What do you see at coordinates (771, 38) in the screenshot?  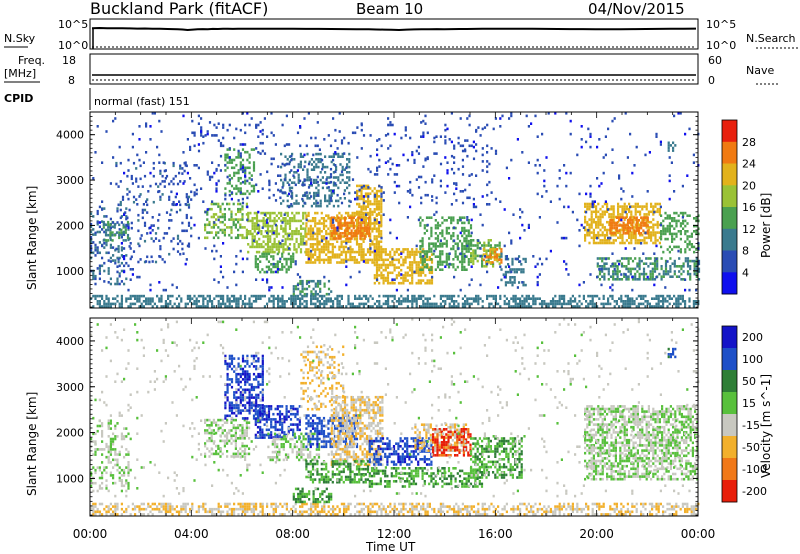 I see `nsearch-label: N.Search` at bounding box center [771, 38].